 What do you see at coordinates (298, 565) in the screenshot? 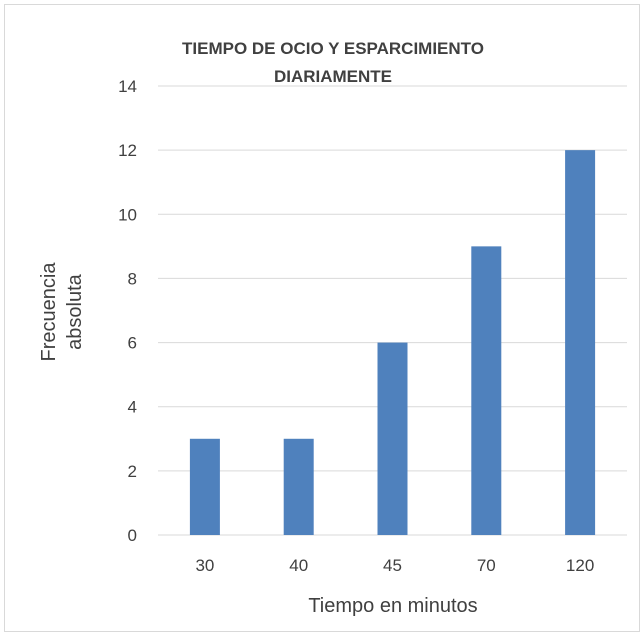
I see `x-tick-label: 40` at bounding box center [298, 565].